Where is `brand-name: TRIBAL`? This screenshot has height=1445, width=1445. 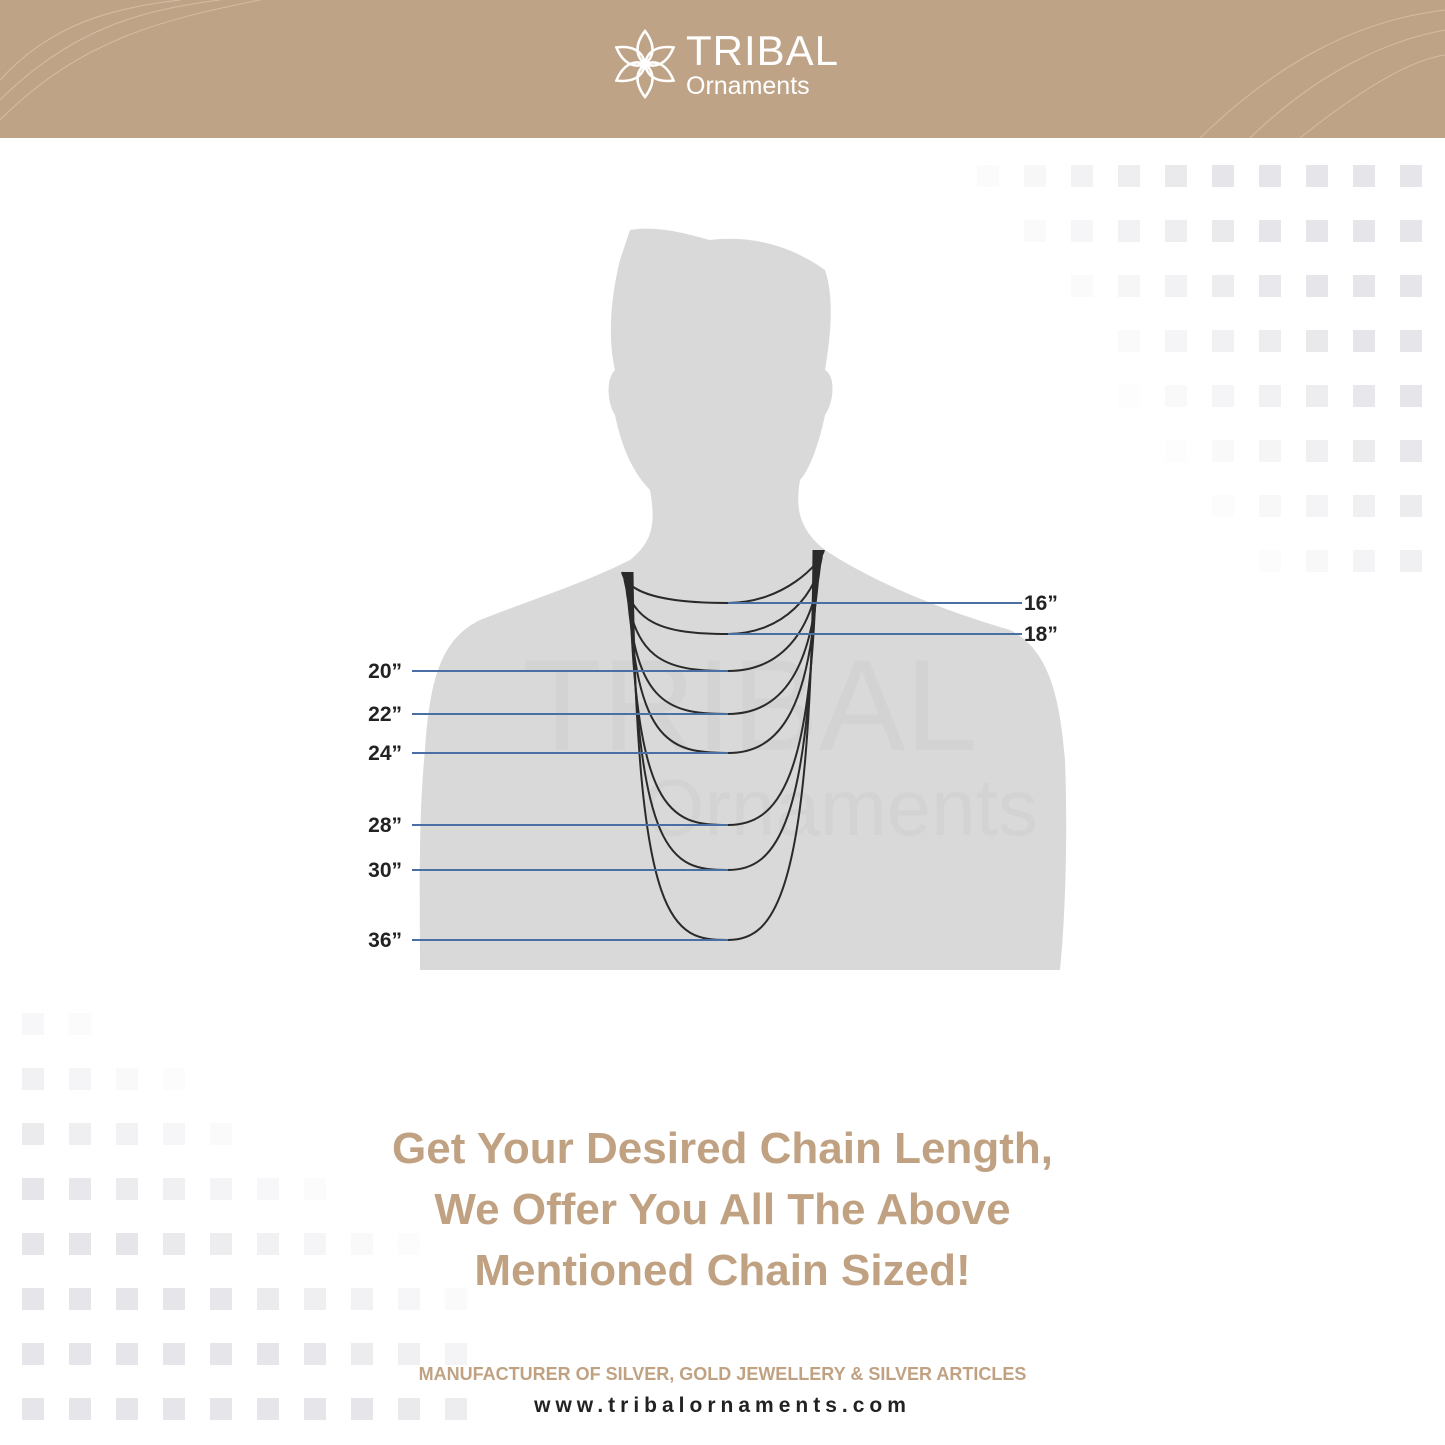
brand-name: TRIBAL is located at coordinates (763, 50).